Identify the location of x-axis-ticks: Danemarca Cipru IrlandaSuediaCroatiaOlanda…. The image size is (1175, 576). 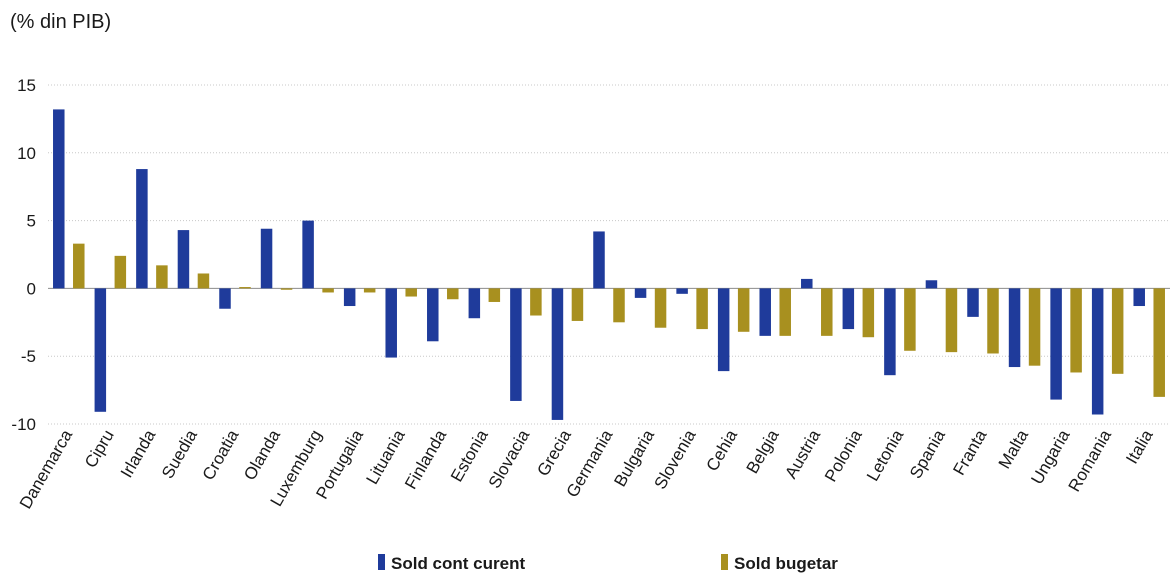
(586, 469).